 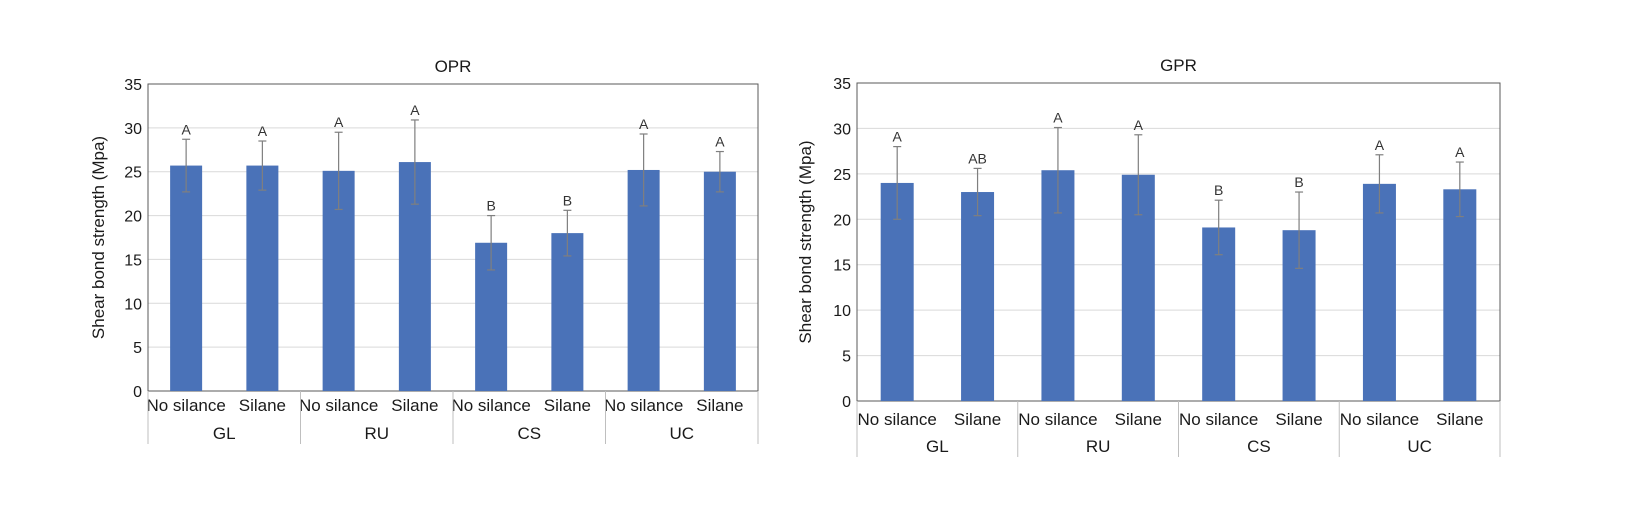 What do you see at coordinates (1178, 65) in the screenshot?
I see `chart-title: GPR` at bounding box center [1178, 65].